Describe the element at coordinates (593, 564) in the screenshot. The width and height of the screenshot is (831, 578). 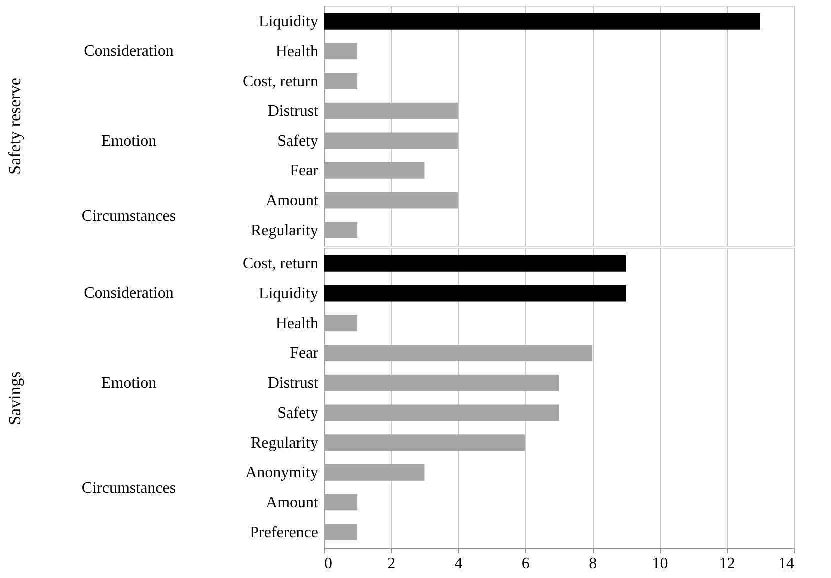
I see `x-tick-label: 8` at that location.